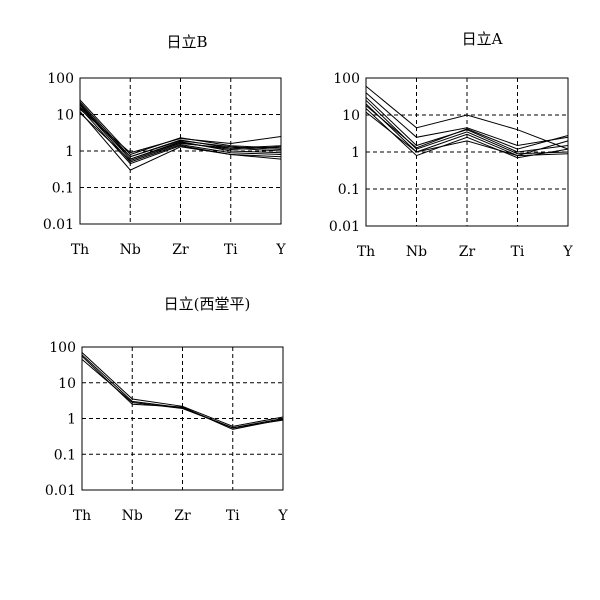 Image resolution: width=600 pixels, height=600 pixels. Describe the element at coordinates (482, 39) in the screenshot. I see `chart-title: 日立A` at that location.